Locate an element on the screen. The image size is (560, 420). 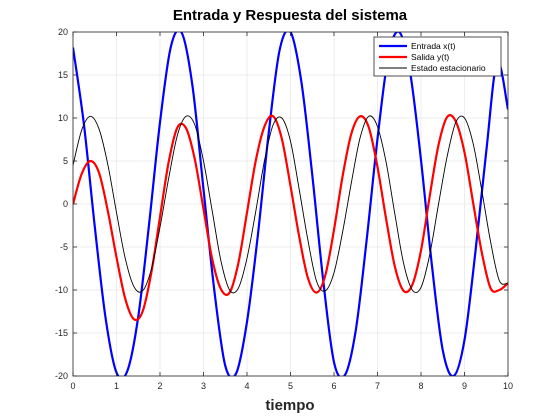
y-tick-label: 0 is located at coordinates (65, 204).